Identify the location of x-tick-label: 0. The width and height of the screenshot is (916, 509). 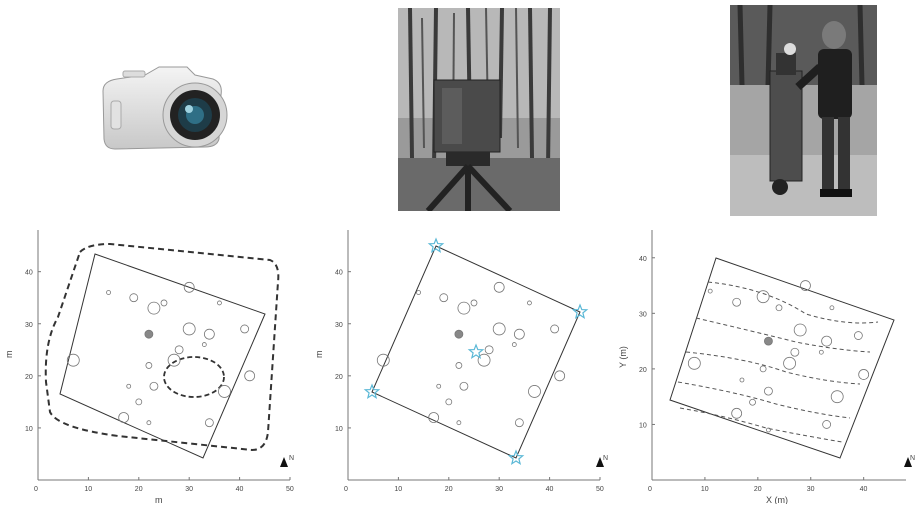
(346, 489).